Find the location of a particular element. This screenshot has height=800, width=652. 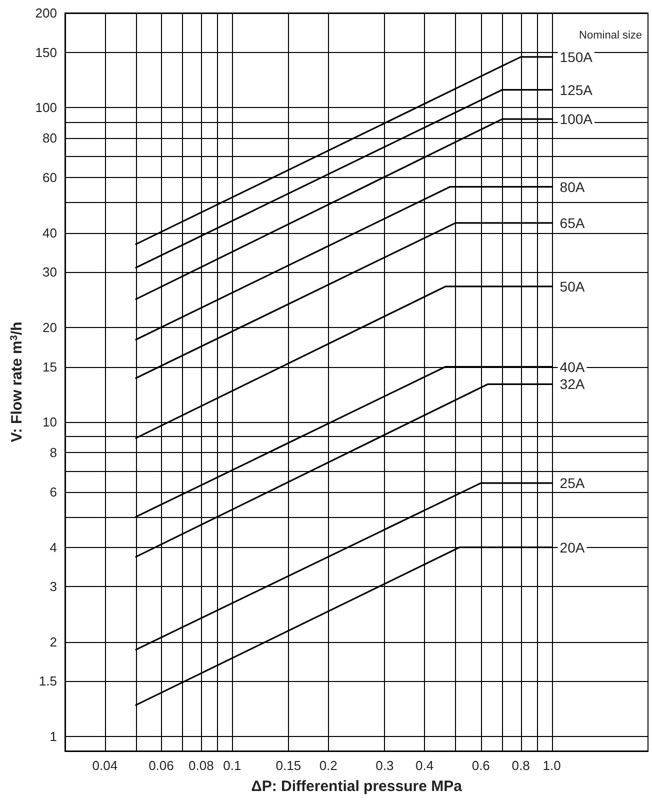

y-tick-label: 80 is located at coordinates (49, 138).